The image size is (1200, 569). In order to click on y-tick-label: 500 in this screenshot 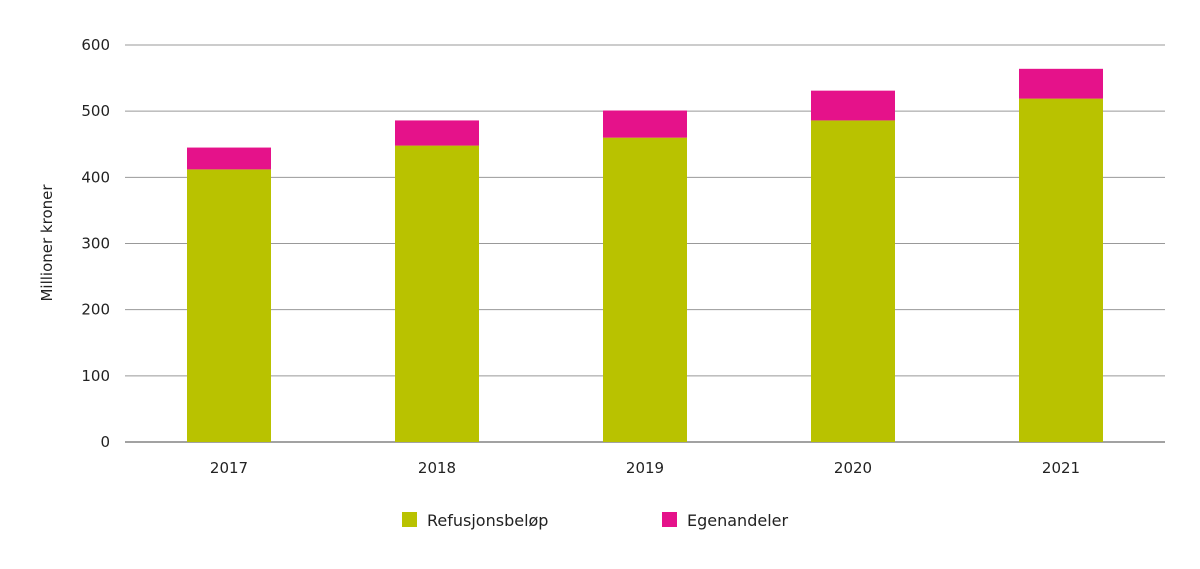, I will do `click(95, 111)`.